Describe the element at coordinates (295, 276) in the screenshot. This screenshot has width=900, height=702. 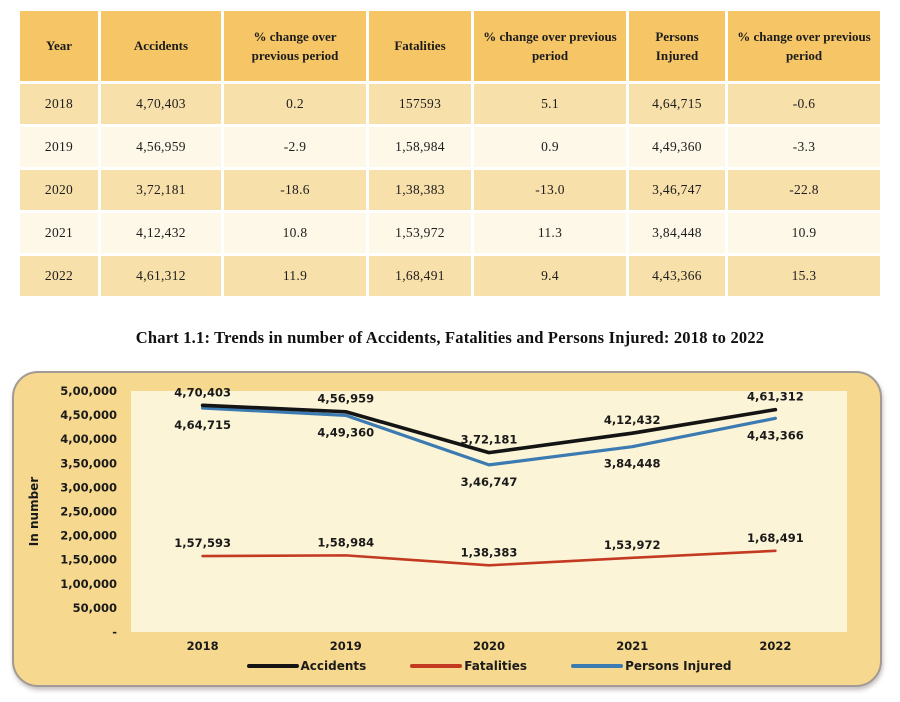
I see `table-cell: 11.9` at that location.